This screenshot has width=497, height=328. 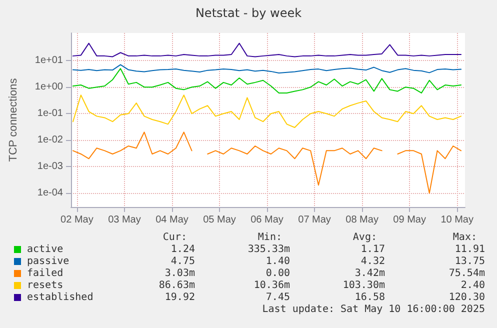 What do you see at coordinates (176, 285) in the screenshot?
I see `text: 86.63m` at bounding box center [176, 285].